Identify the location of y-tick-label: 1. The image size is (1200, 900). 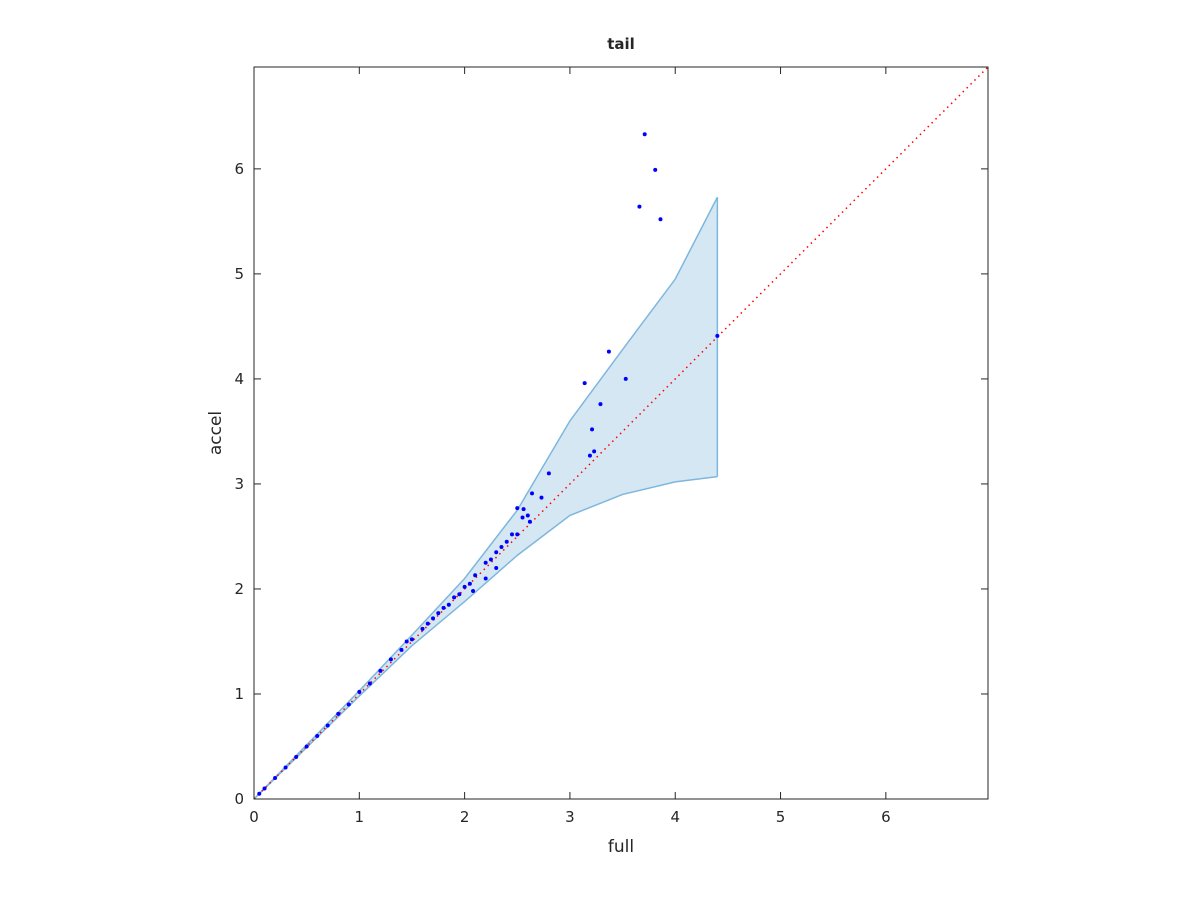
(239, 694).